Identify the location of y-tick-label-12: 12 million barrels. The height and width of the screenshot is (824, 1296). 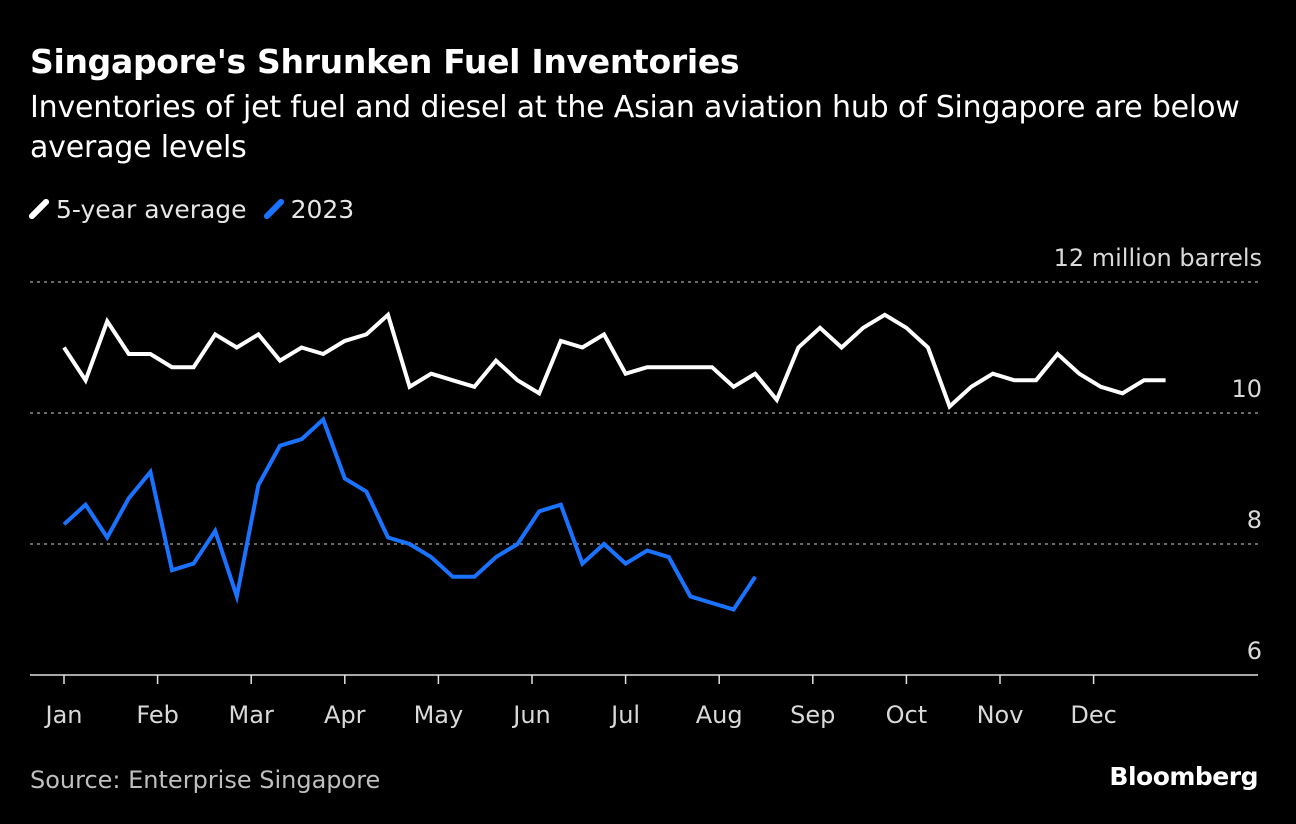
(1158, 258).